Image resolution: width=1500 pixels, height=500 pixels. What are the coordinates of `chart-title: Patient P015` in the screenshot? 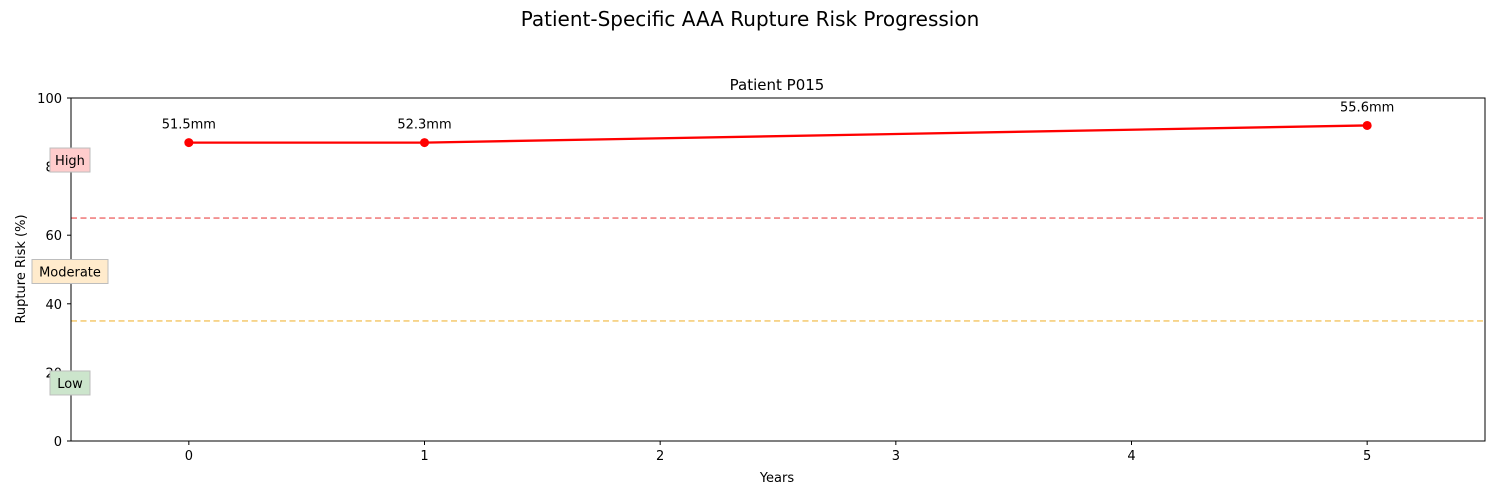 It's located at (777, 85).